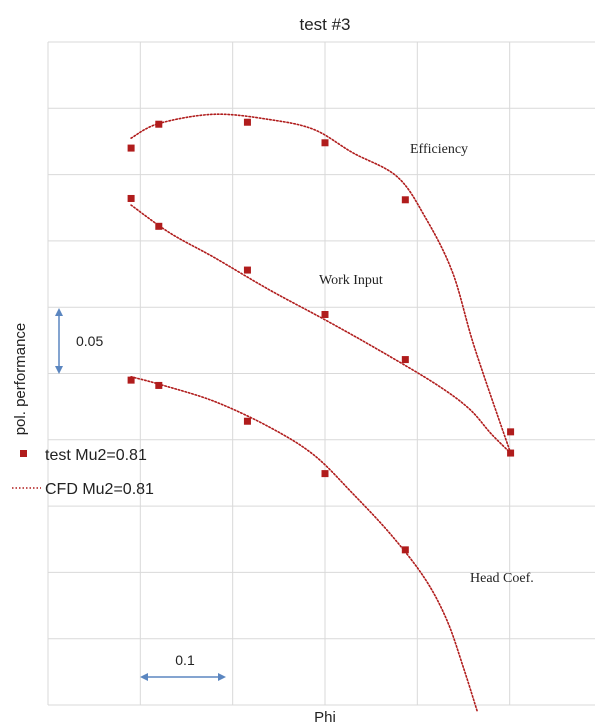  I want to click on curve-label-head-coef: Head Coef., so click(502, 578).